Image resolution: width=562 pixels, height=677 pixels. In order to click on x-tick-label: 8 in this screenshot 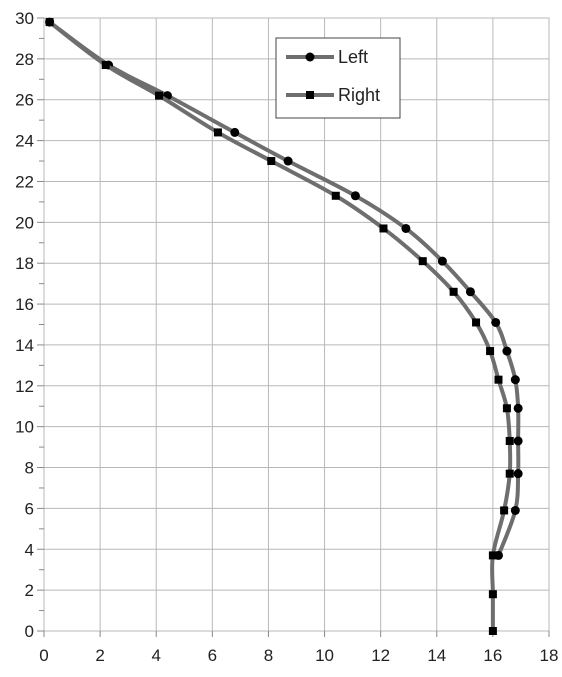, I will do `click(268, 655)`.